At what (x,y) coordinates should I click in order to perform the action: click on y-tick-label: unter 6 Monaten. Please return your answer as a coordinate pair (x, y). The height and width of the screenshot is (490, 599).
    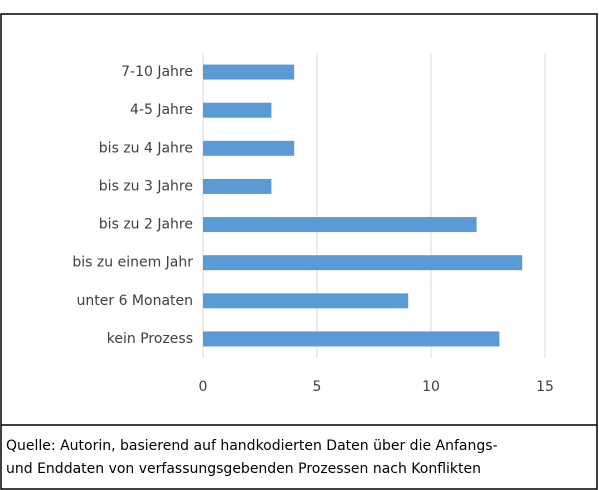
    Looking at the image, I should click on (135, 301).